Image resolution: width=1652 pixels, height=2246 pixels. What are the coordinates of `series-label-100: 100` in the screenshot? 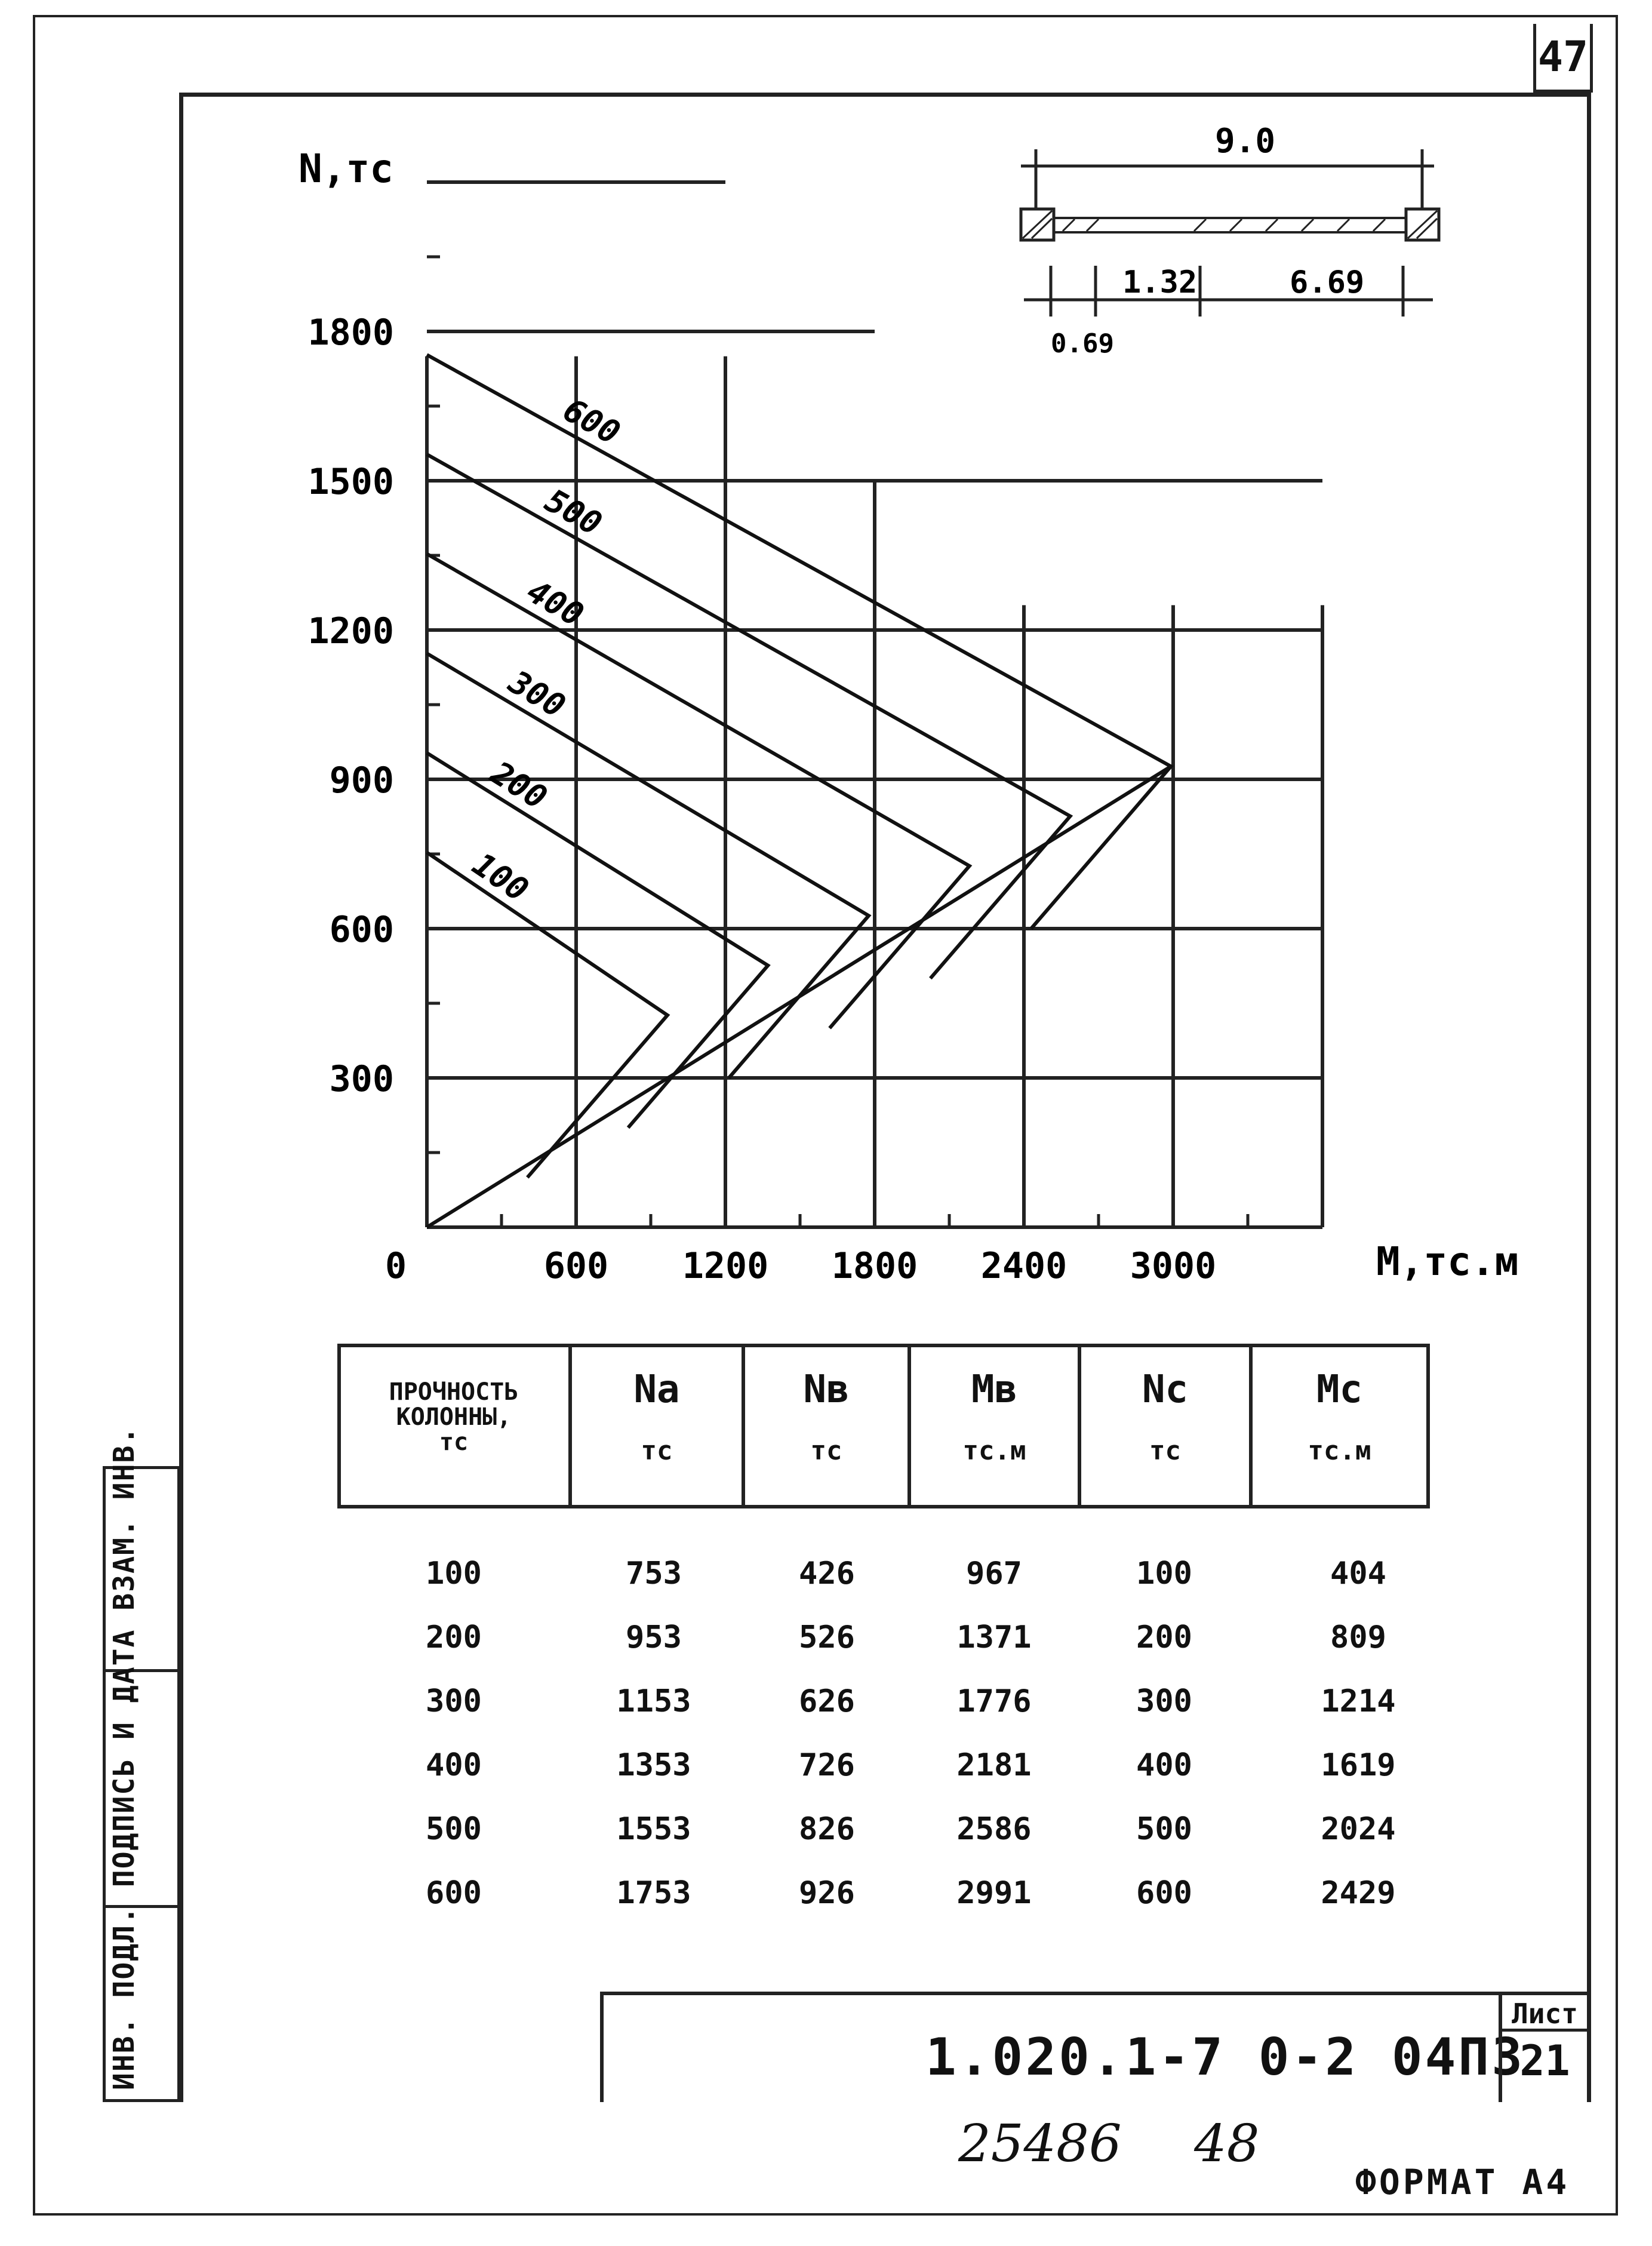 It's located at (500, 877).